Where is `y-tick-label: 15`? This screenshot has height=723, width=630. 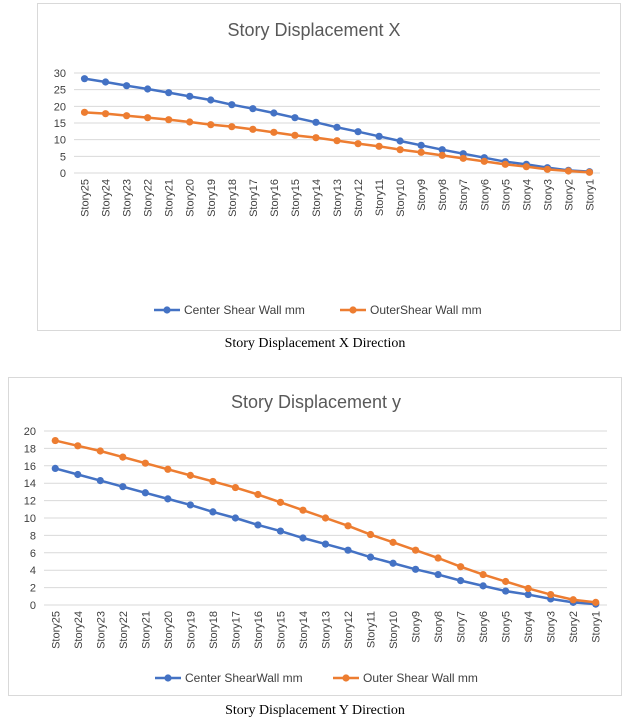 y-tick-label: 15 is located at coordinates (60, 124).